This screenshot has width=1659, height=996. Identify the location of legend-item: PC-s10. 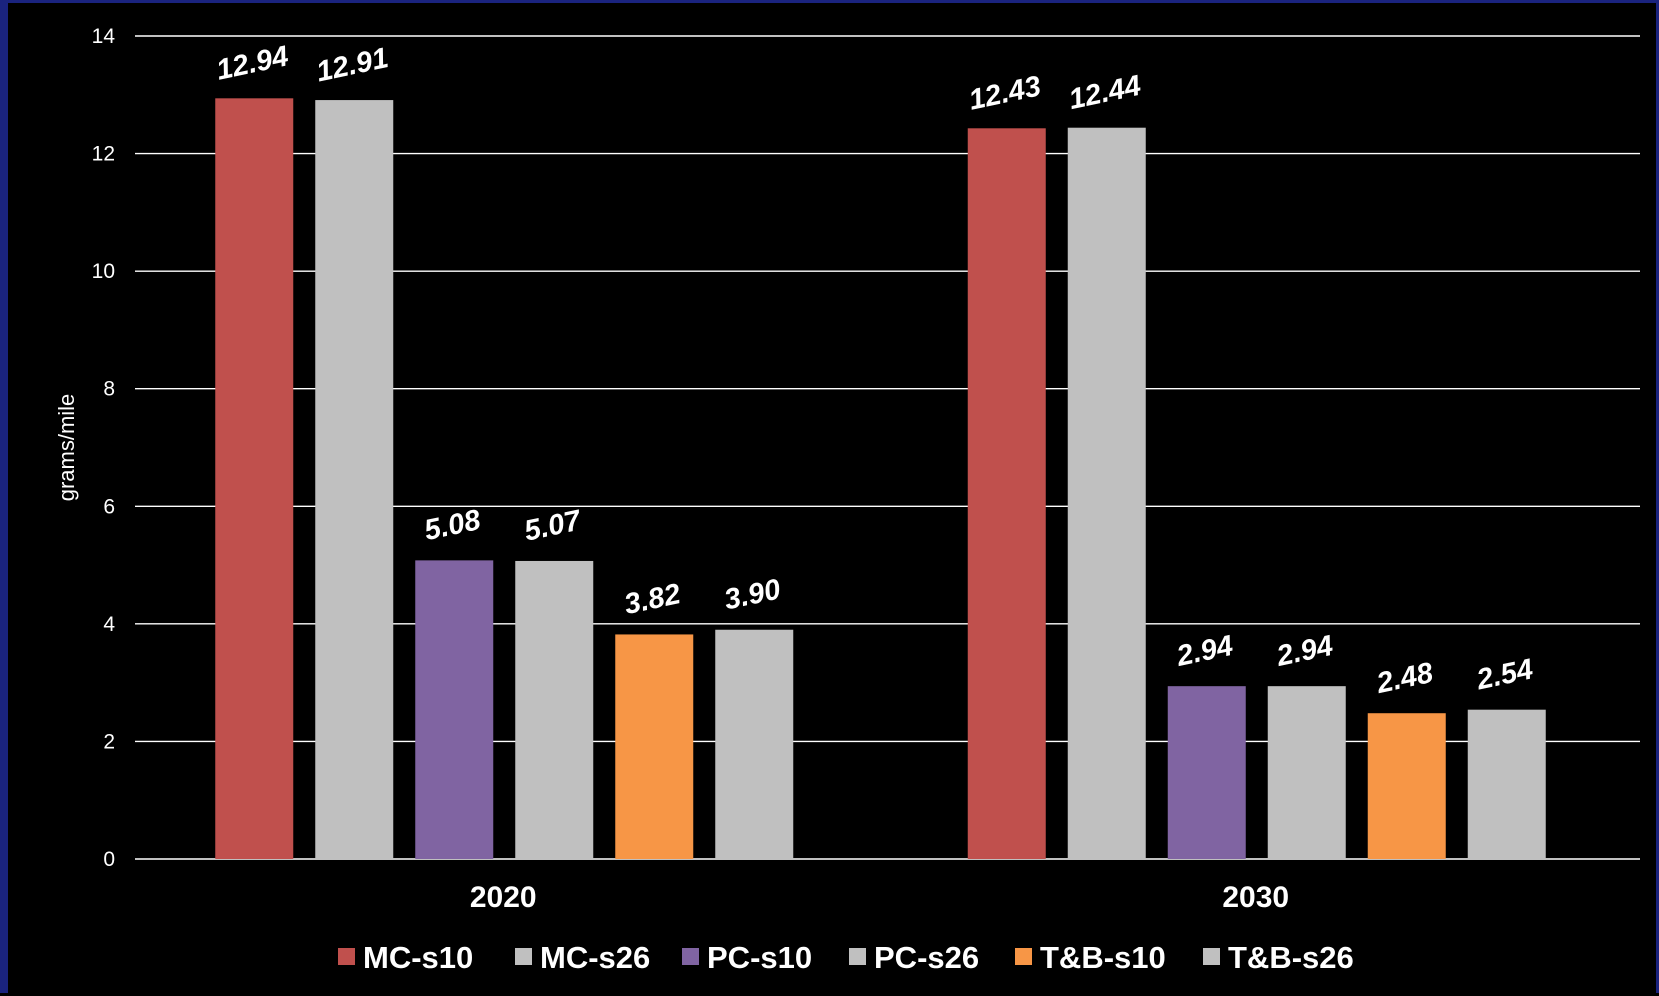
(747, 957).